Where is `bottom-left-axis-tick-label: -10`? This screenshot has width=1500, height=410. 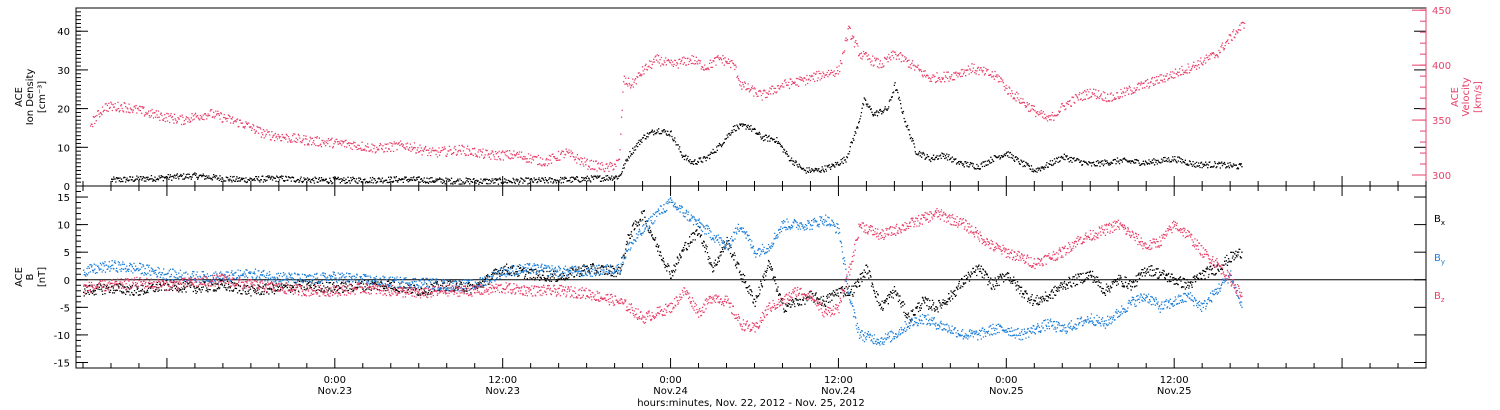 bottom-left-axis-tick-label: -10 is located at coordinates (62, 336).